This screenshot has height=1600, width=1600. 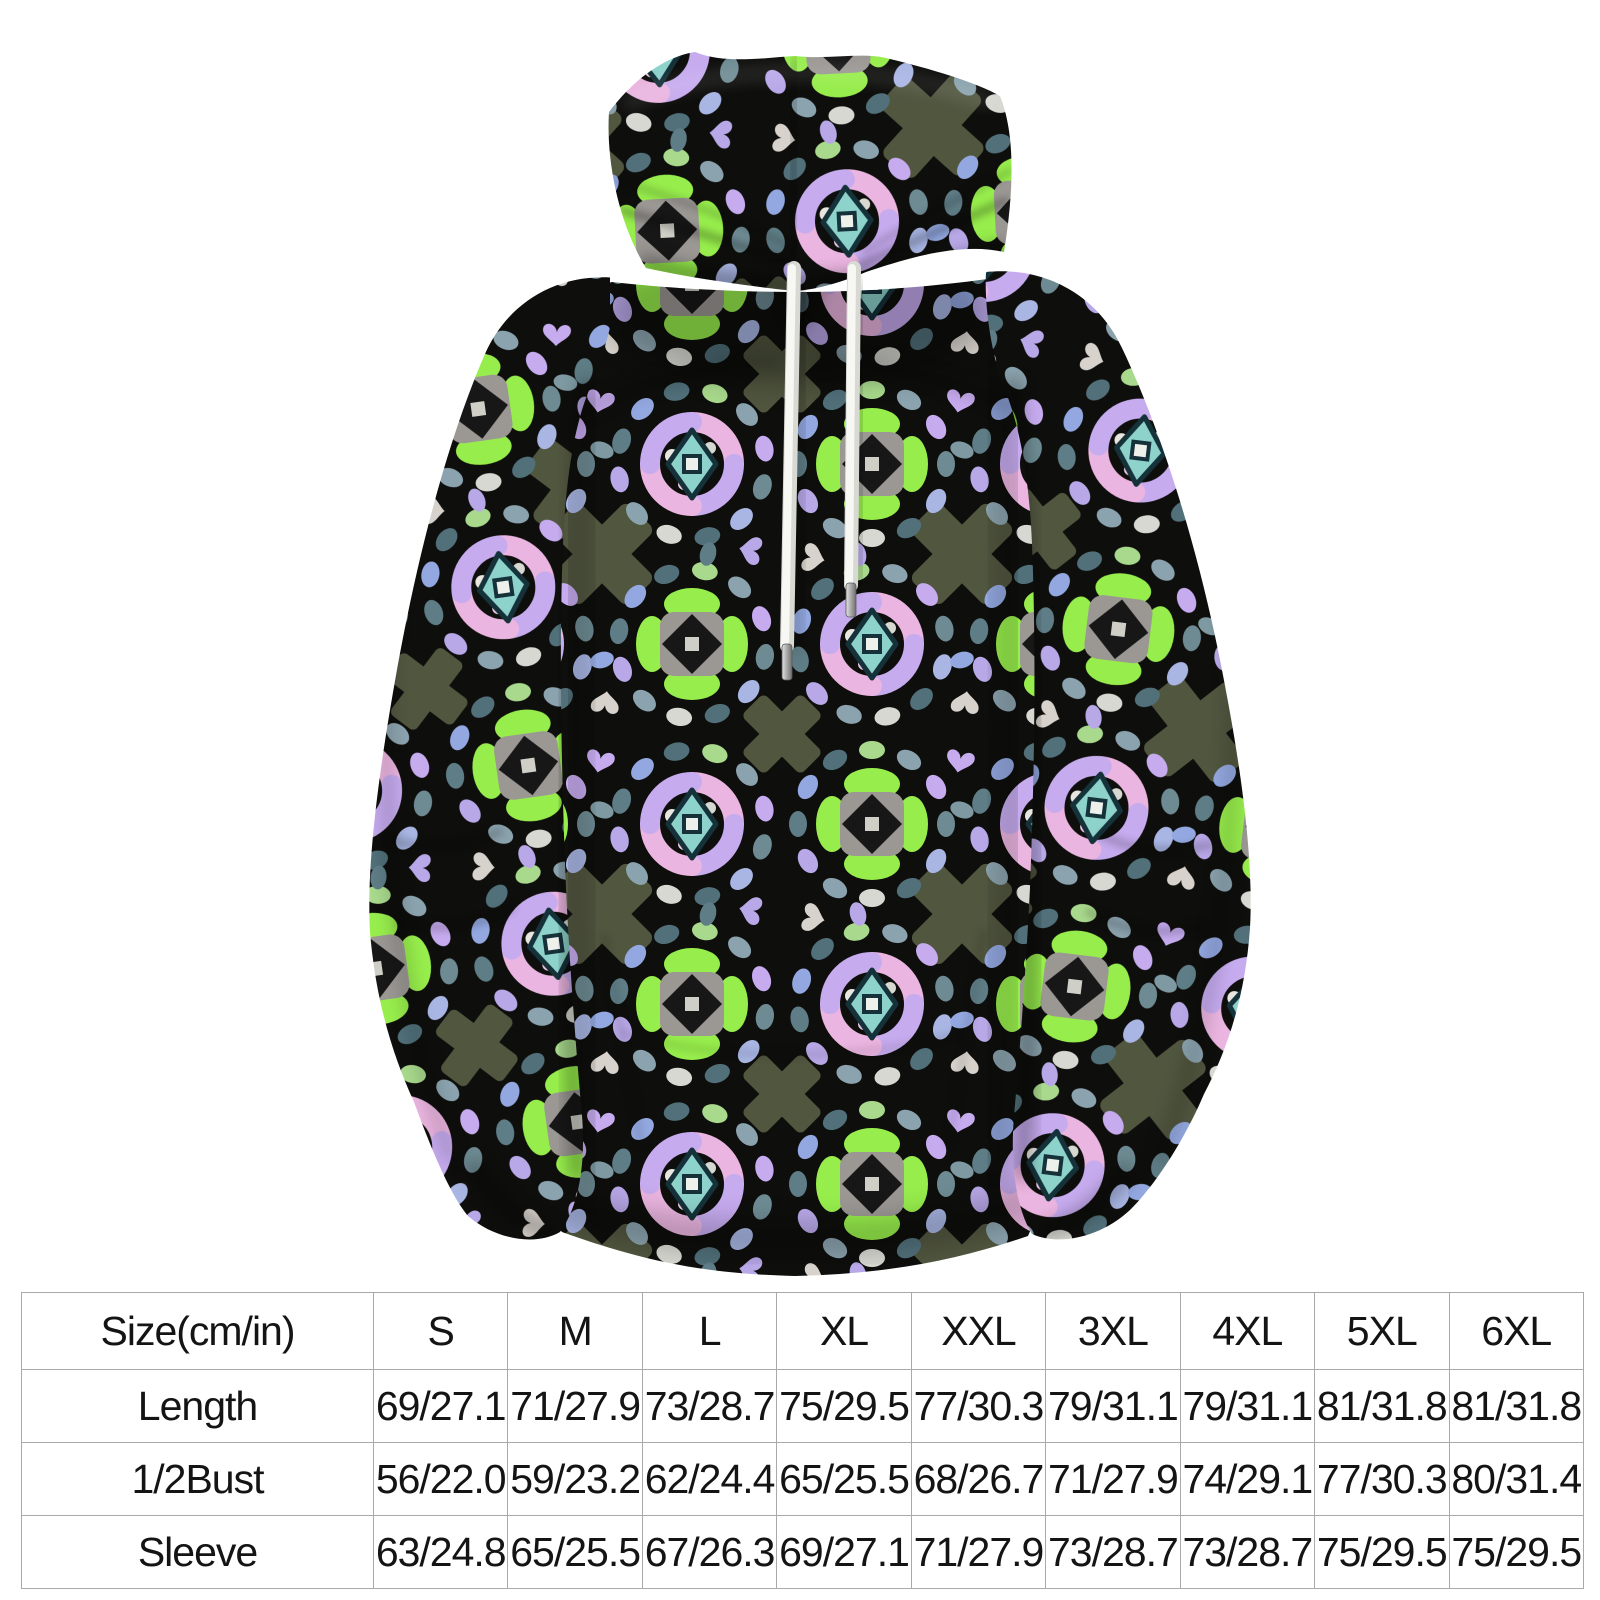 I want to click on measurement-value: 56/22.0, so click(x=440, y=1479).